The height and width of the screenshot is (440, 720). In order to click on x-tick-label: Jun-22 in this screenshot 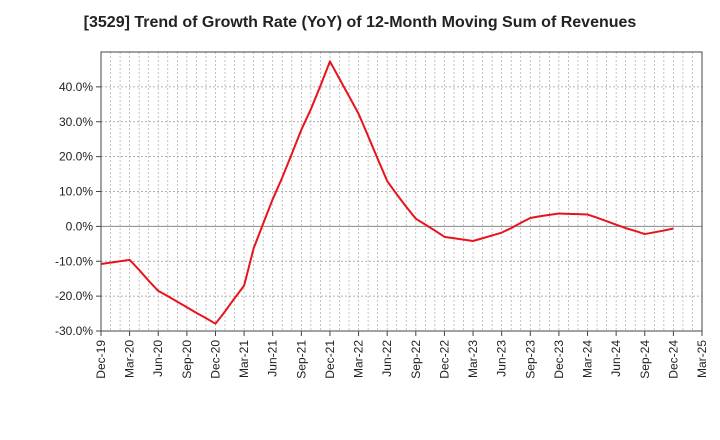, I will do `click(387, 358)`.